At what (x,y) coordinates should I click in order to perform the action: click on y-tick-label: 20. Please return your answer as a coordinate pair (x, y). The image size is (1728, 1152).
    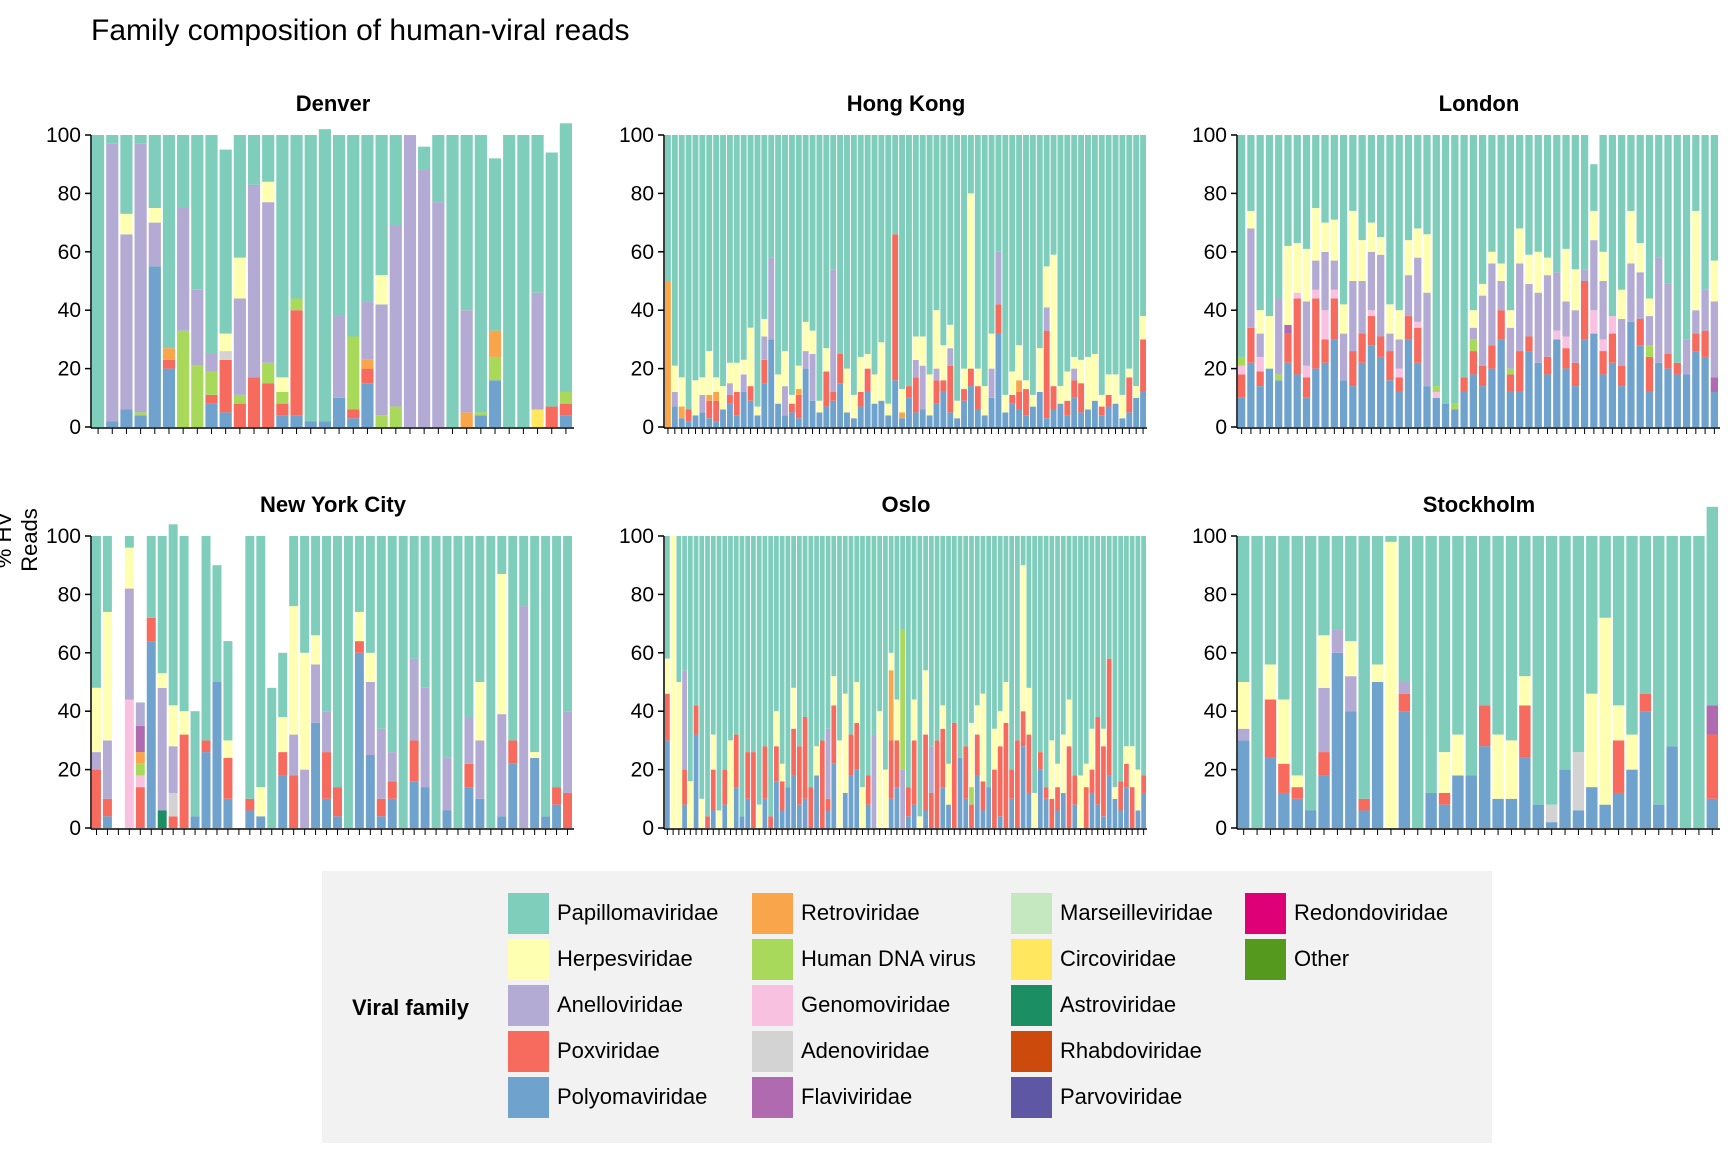
    Looking at the image, I should click on (69, 770).